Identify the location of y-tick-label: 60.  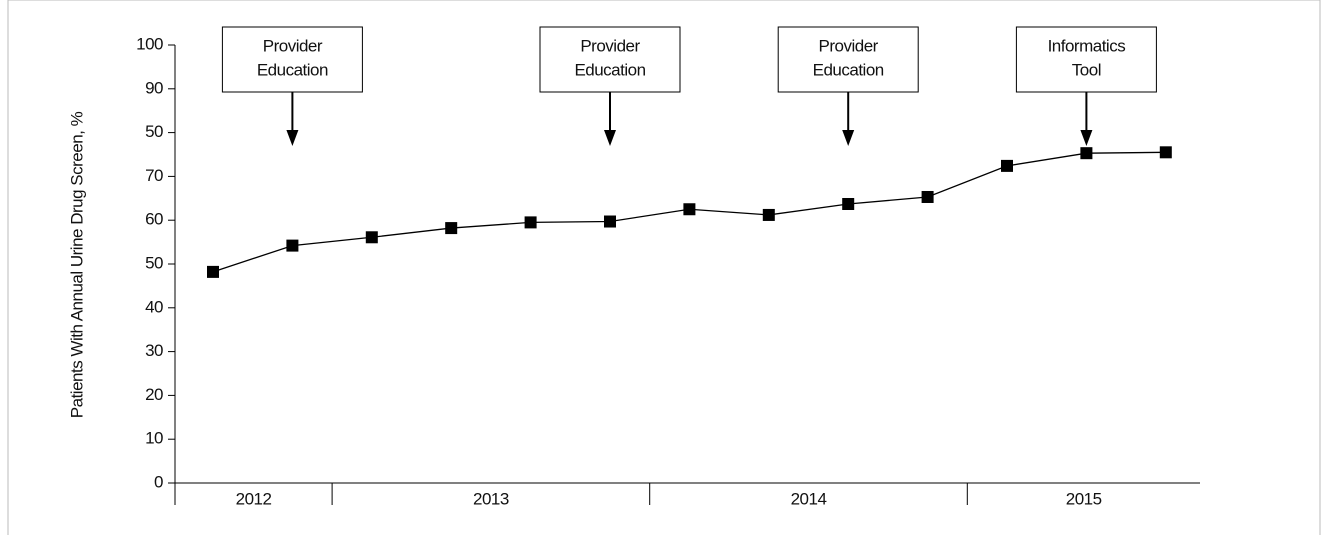
(154, 219).